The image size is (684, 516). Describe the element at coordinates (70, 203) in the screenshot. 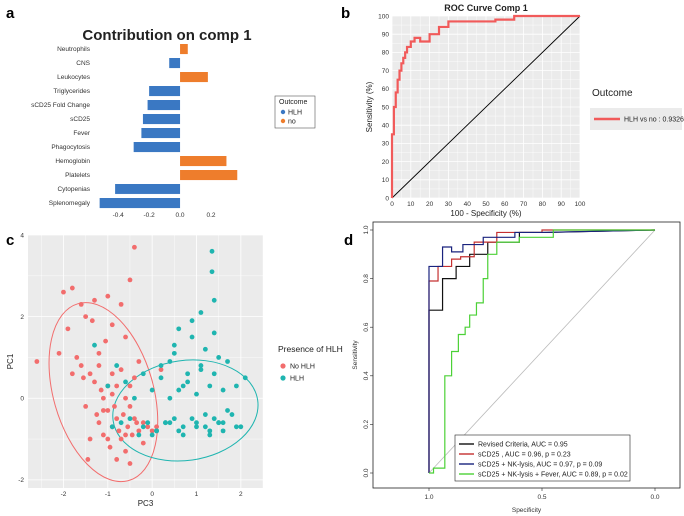

I see `category-label-splenomegaly: Splenomegaly` at that location.